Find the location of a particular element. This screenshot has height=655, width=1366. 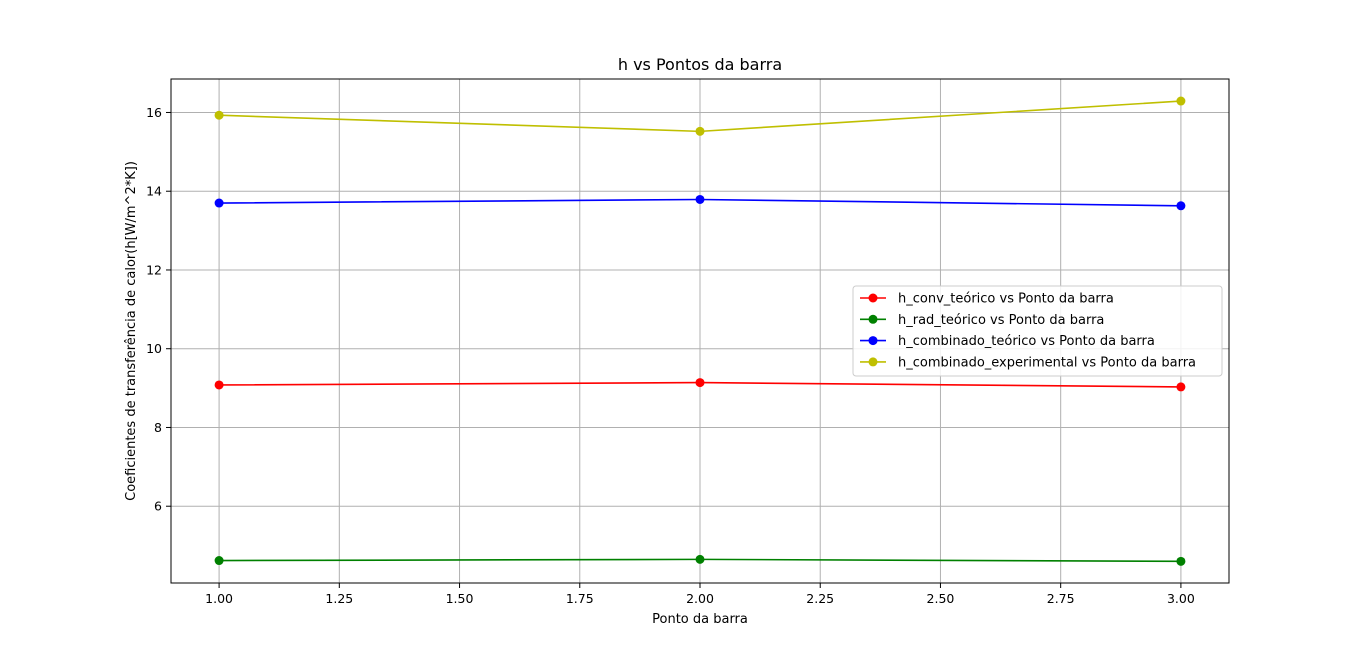

x-axis-ticks: 1.00 1.25 1.50 1.75 2.00 2.25 2.50 2.75 3.00 is located at coordinates (700, 594).